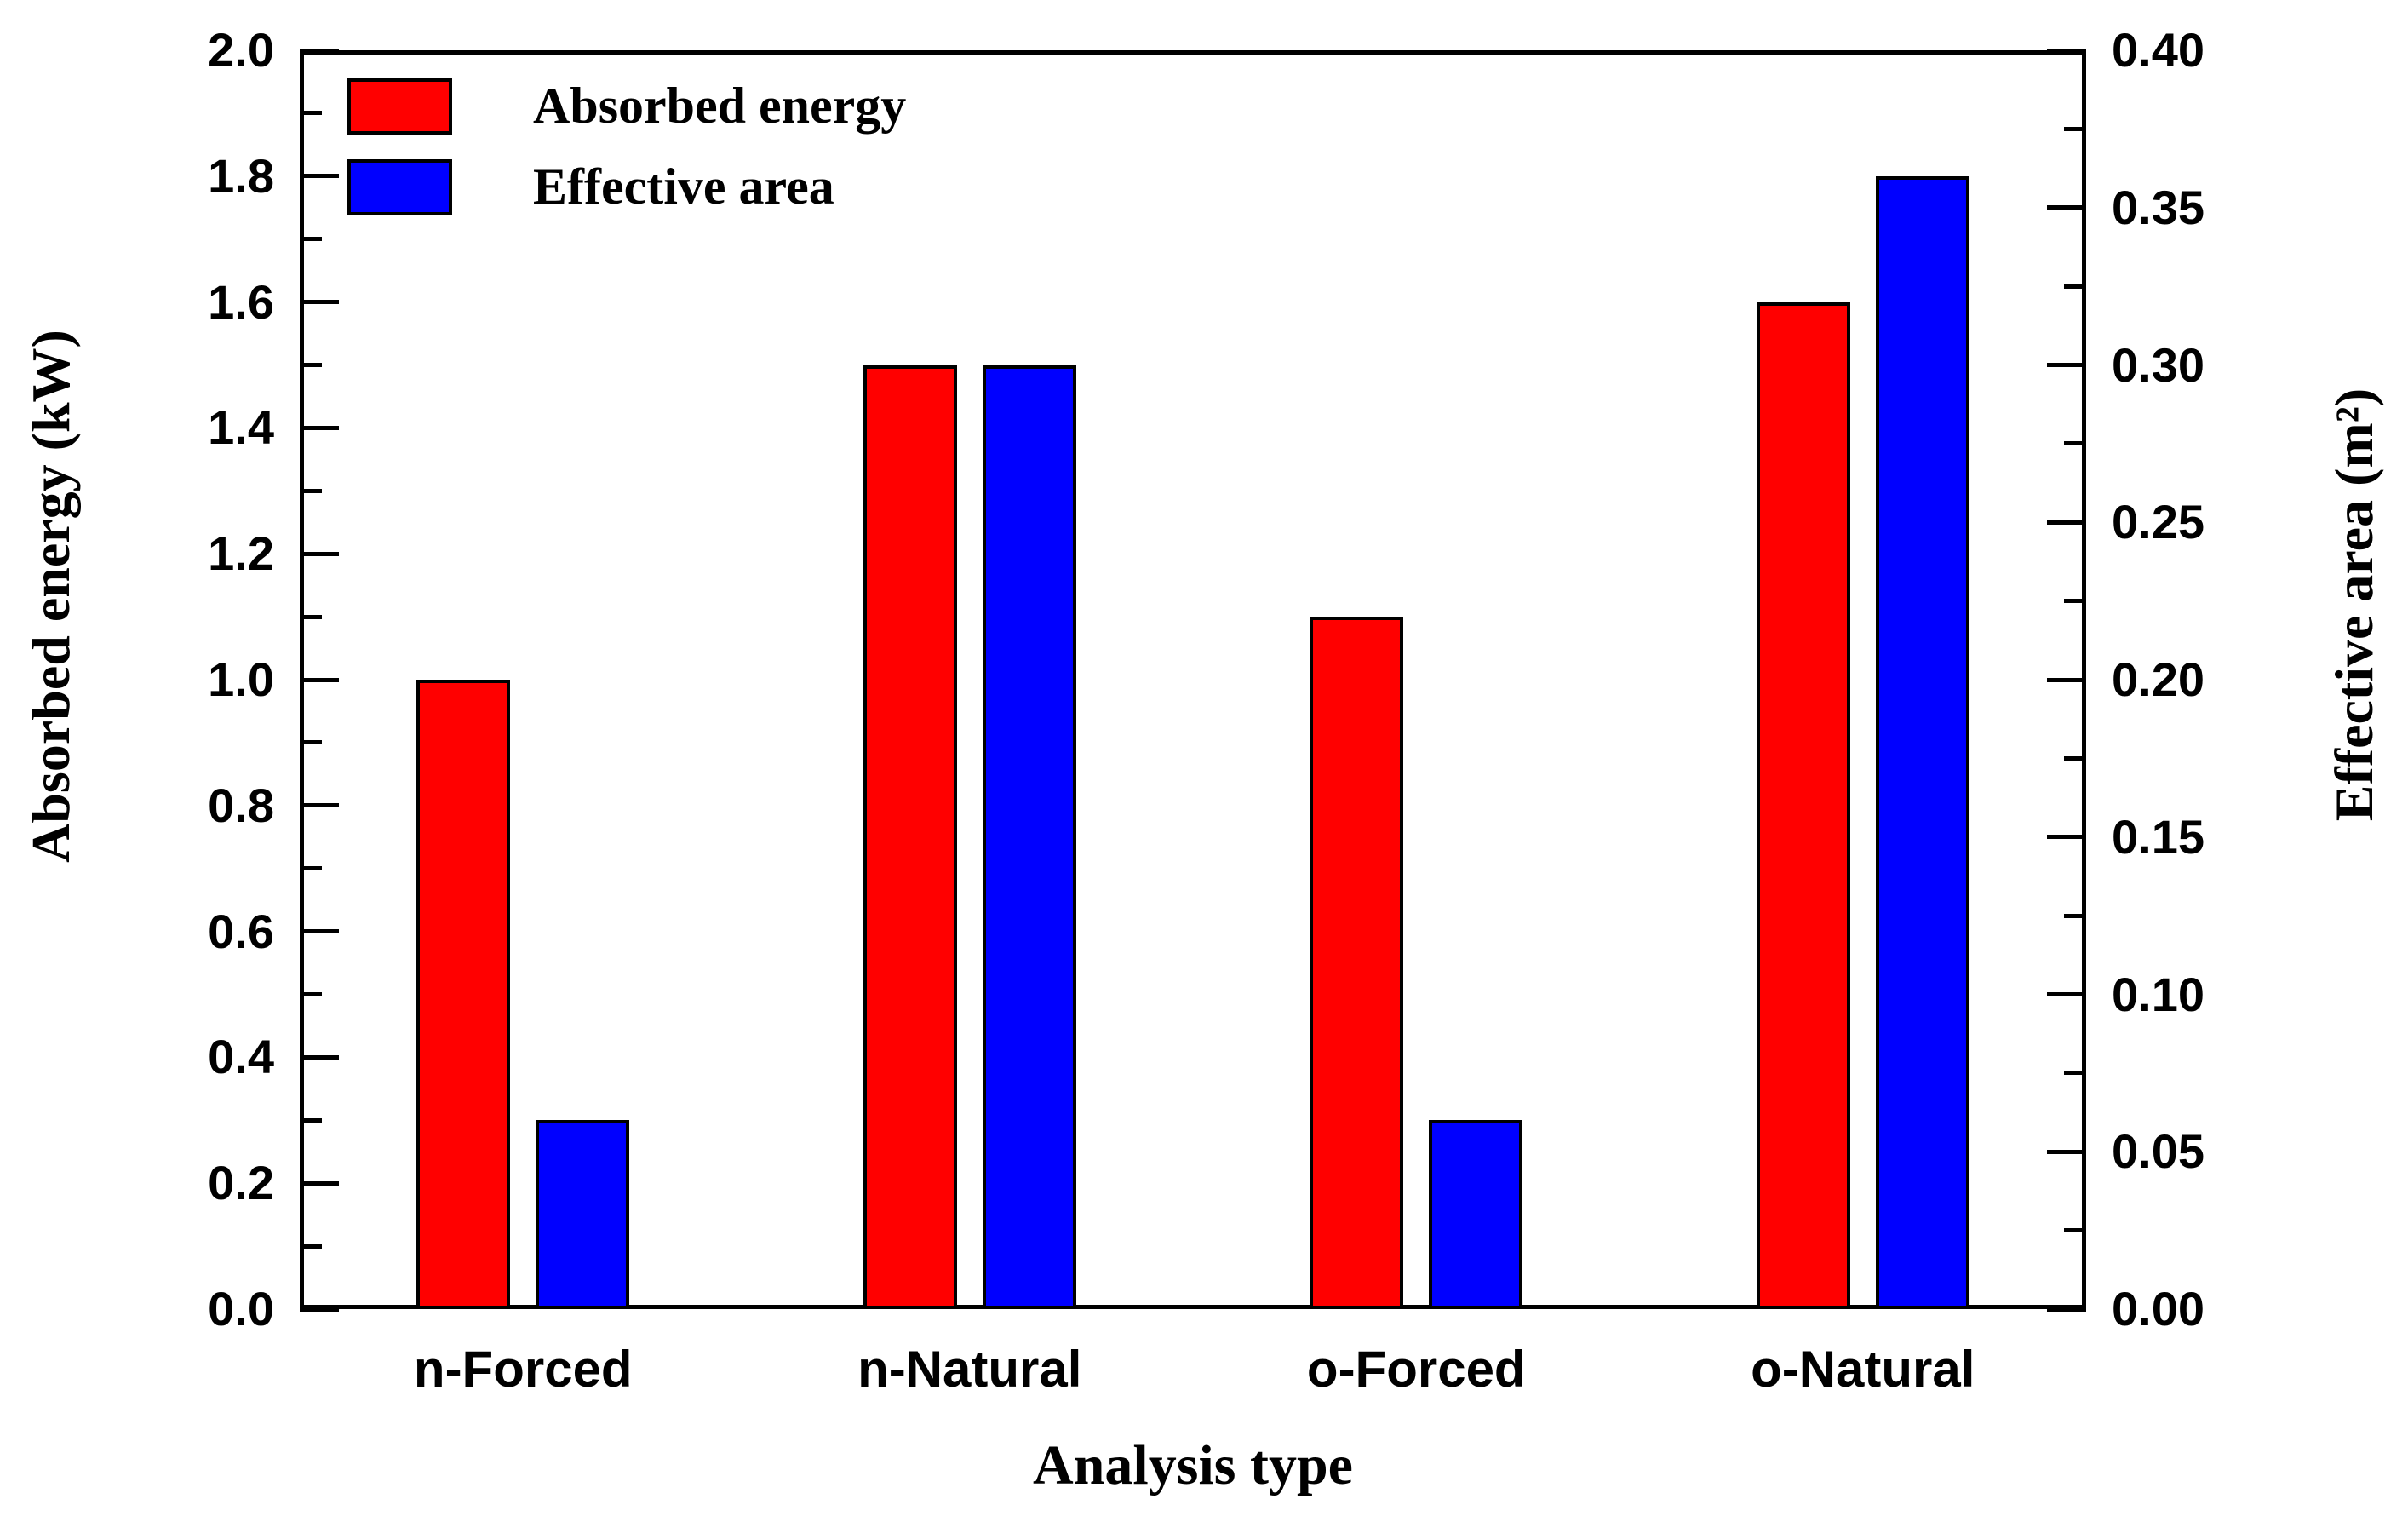 This screenshot has width=2408, height=1522. I want to click on legend-row-absorbed-energy: Absorbed energy, so click(627, 106).